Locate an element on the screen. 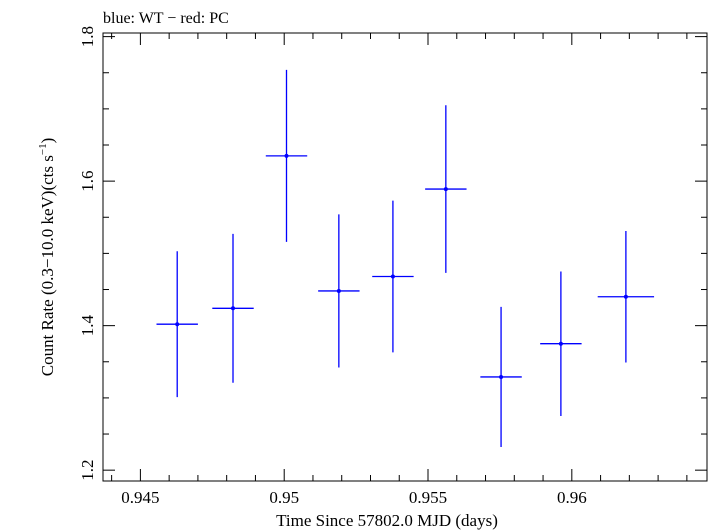  y-axis-label-main: Count Rate (0.3−10.0 keV)(cts s is located at coordinates (47, 265).